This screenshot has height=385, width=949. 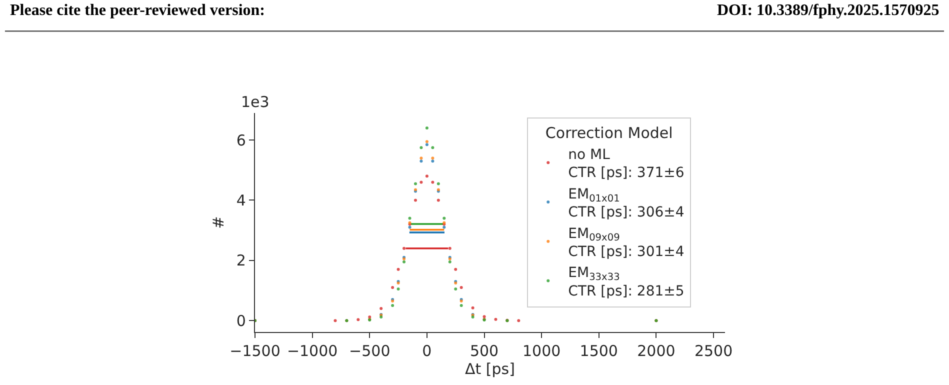 What do you see at coordinates (609, 133) in the screenshot?
I see `legend-title: Correction Model` at bounding box center [609, 133].